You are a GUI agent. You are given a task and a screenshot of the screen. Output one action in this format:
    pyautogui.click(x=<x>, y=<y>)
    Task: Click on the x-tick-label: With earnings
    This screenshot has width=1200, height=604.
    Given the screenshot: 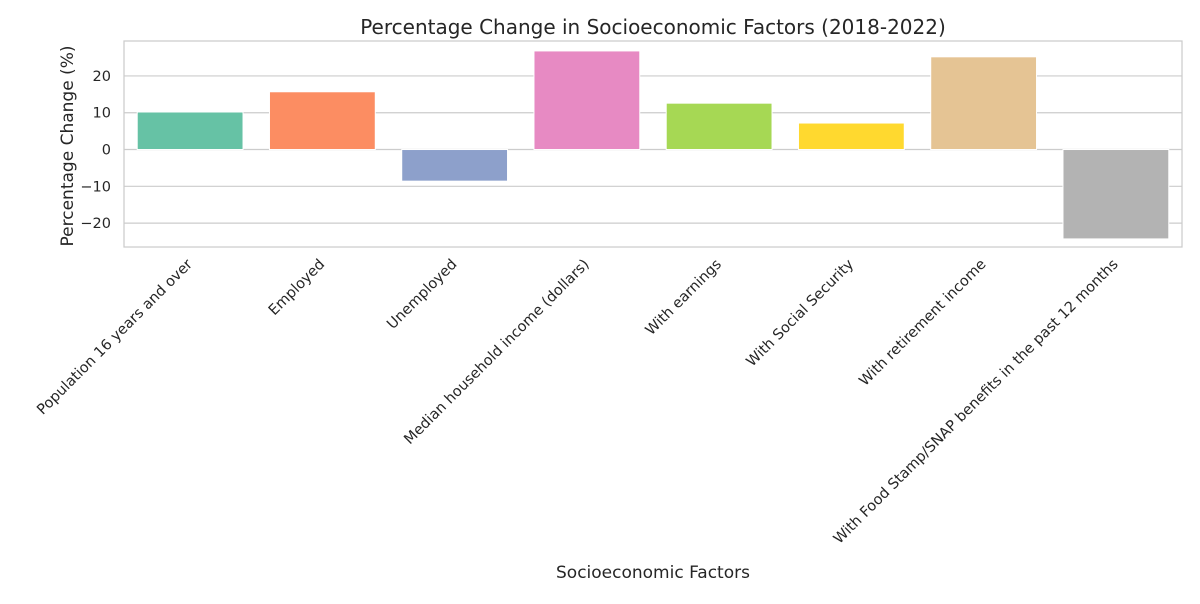 What is the action you would take?
    pyautogui.click(x=684, y=298)
    